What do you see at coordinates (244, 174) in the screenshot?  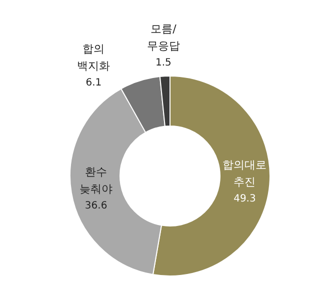 I see `slice-label: 합의대로 추진` at bounding box center [244, 174].